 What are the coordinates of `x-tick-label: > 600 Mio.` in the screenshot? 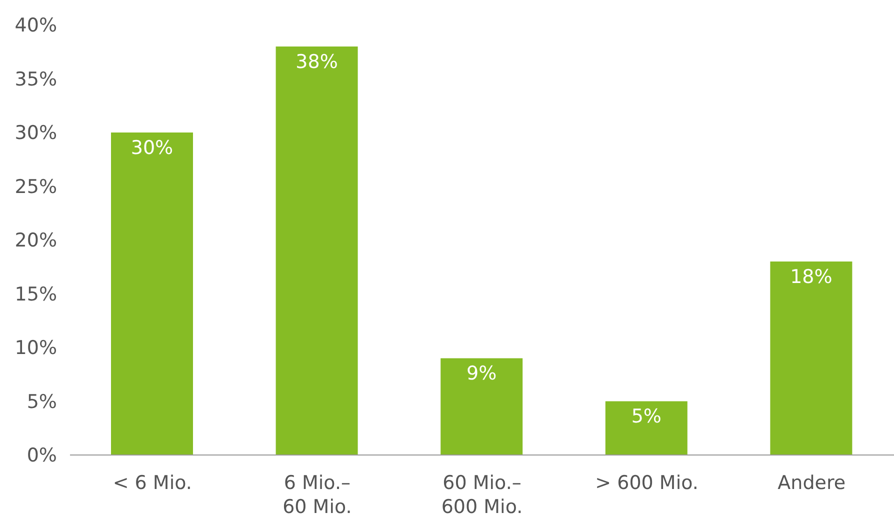 It's located at (646, 483).